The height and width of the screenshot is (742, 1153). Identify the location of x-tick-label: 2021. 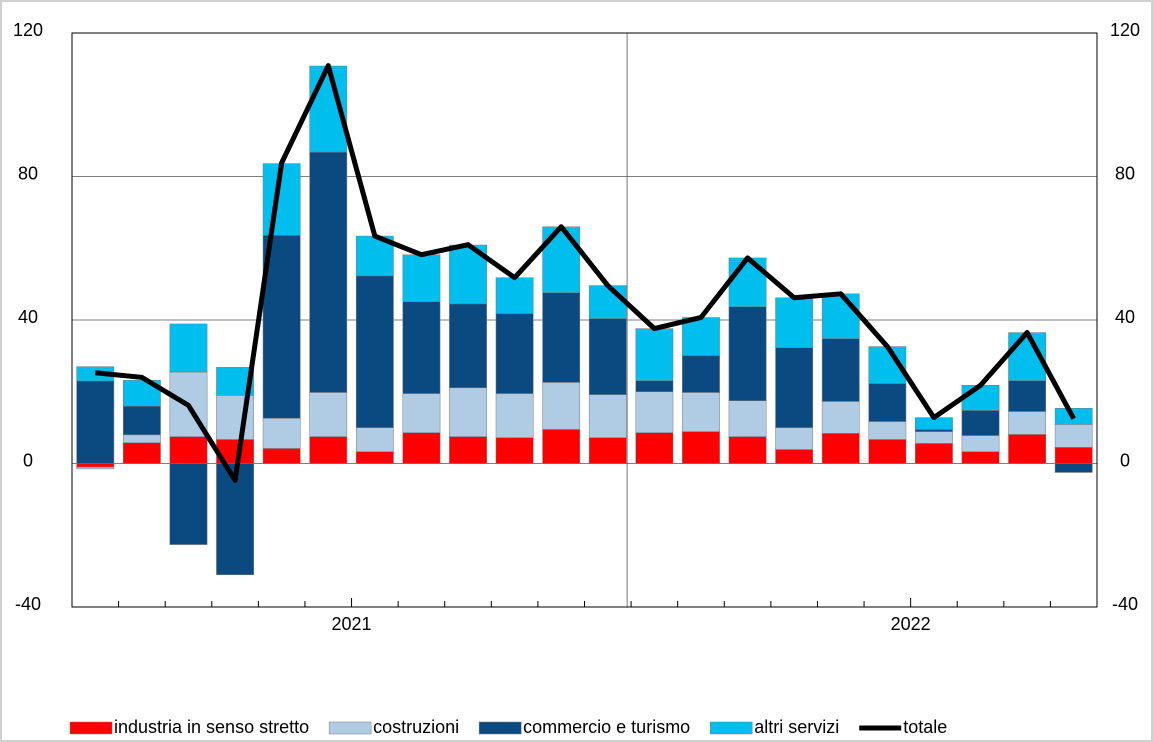
(352, 624).